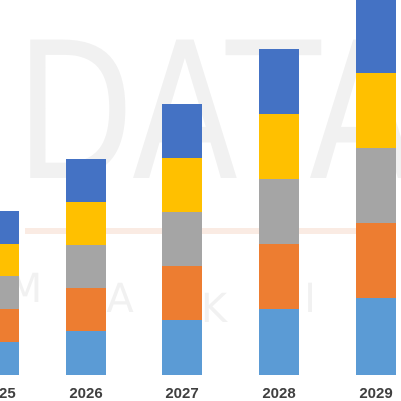 The width and height of the screenshot is (401, 401). What do you see at coordinates (310, 299) in the screenshot?
I see `watermark-letter: I` at bounding box center [310, 299].